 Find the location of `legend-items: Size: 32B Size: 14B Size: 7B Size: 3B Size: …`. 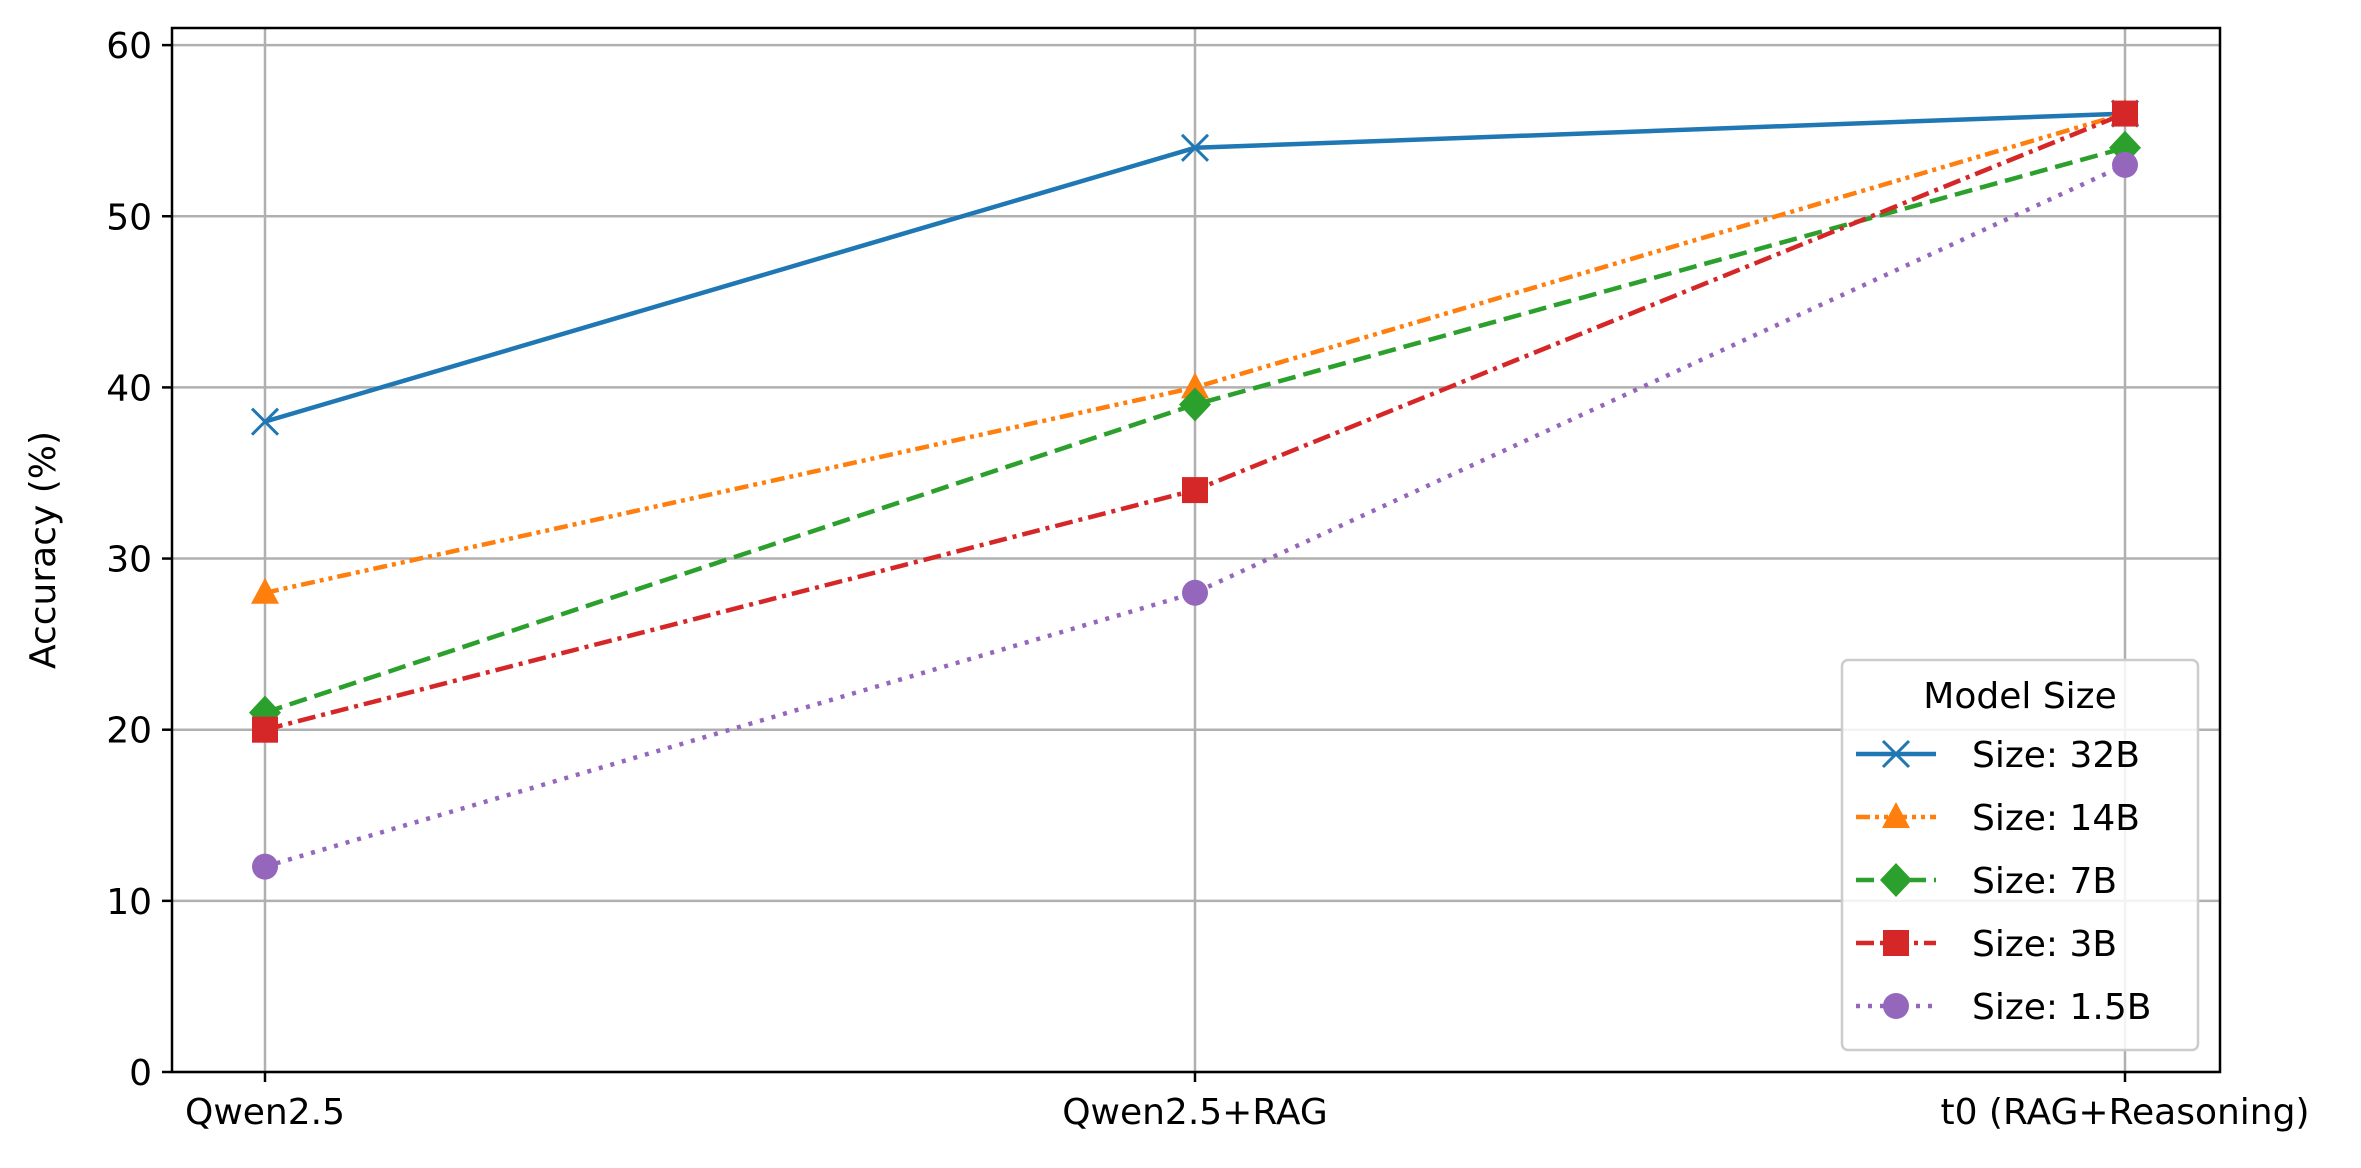

legend-items: Size: 32B Size: 14B Size: 7B Size: 3B Size: … is located at coordinates (2003, 881).